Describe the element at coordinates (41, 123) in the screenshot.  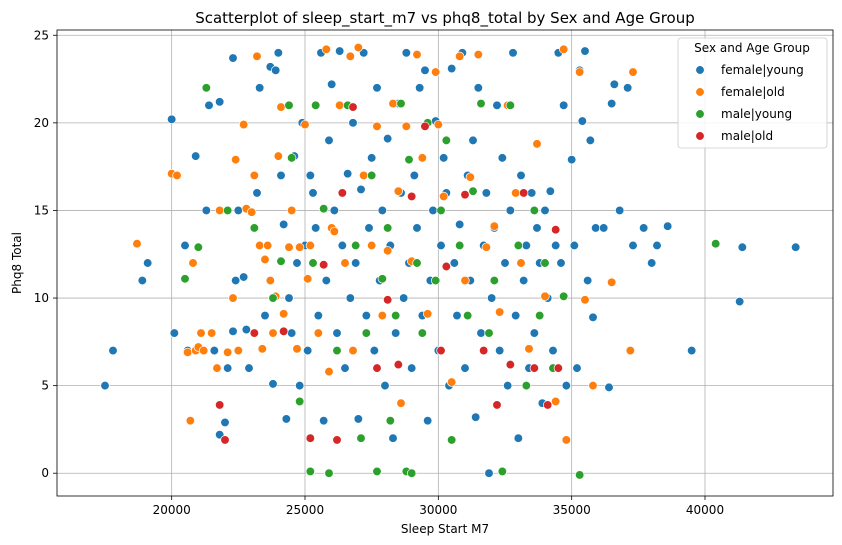
I see `y-tick-label: 20` at that location.